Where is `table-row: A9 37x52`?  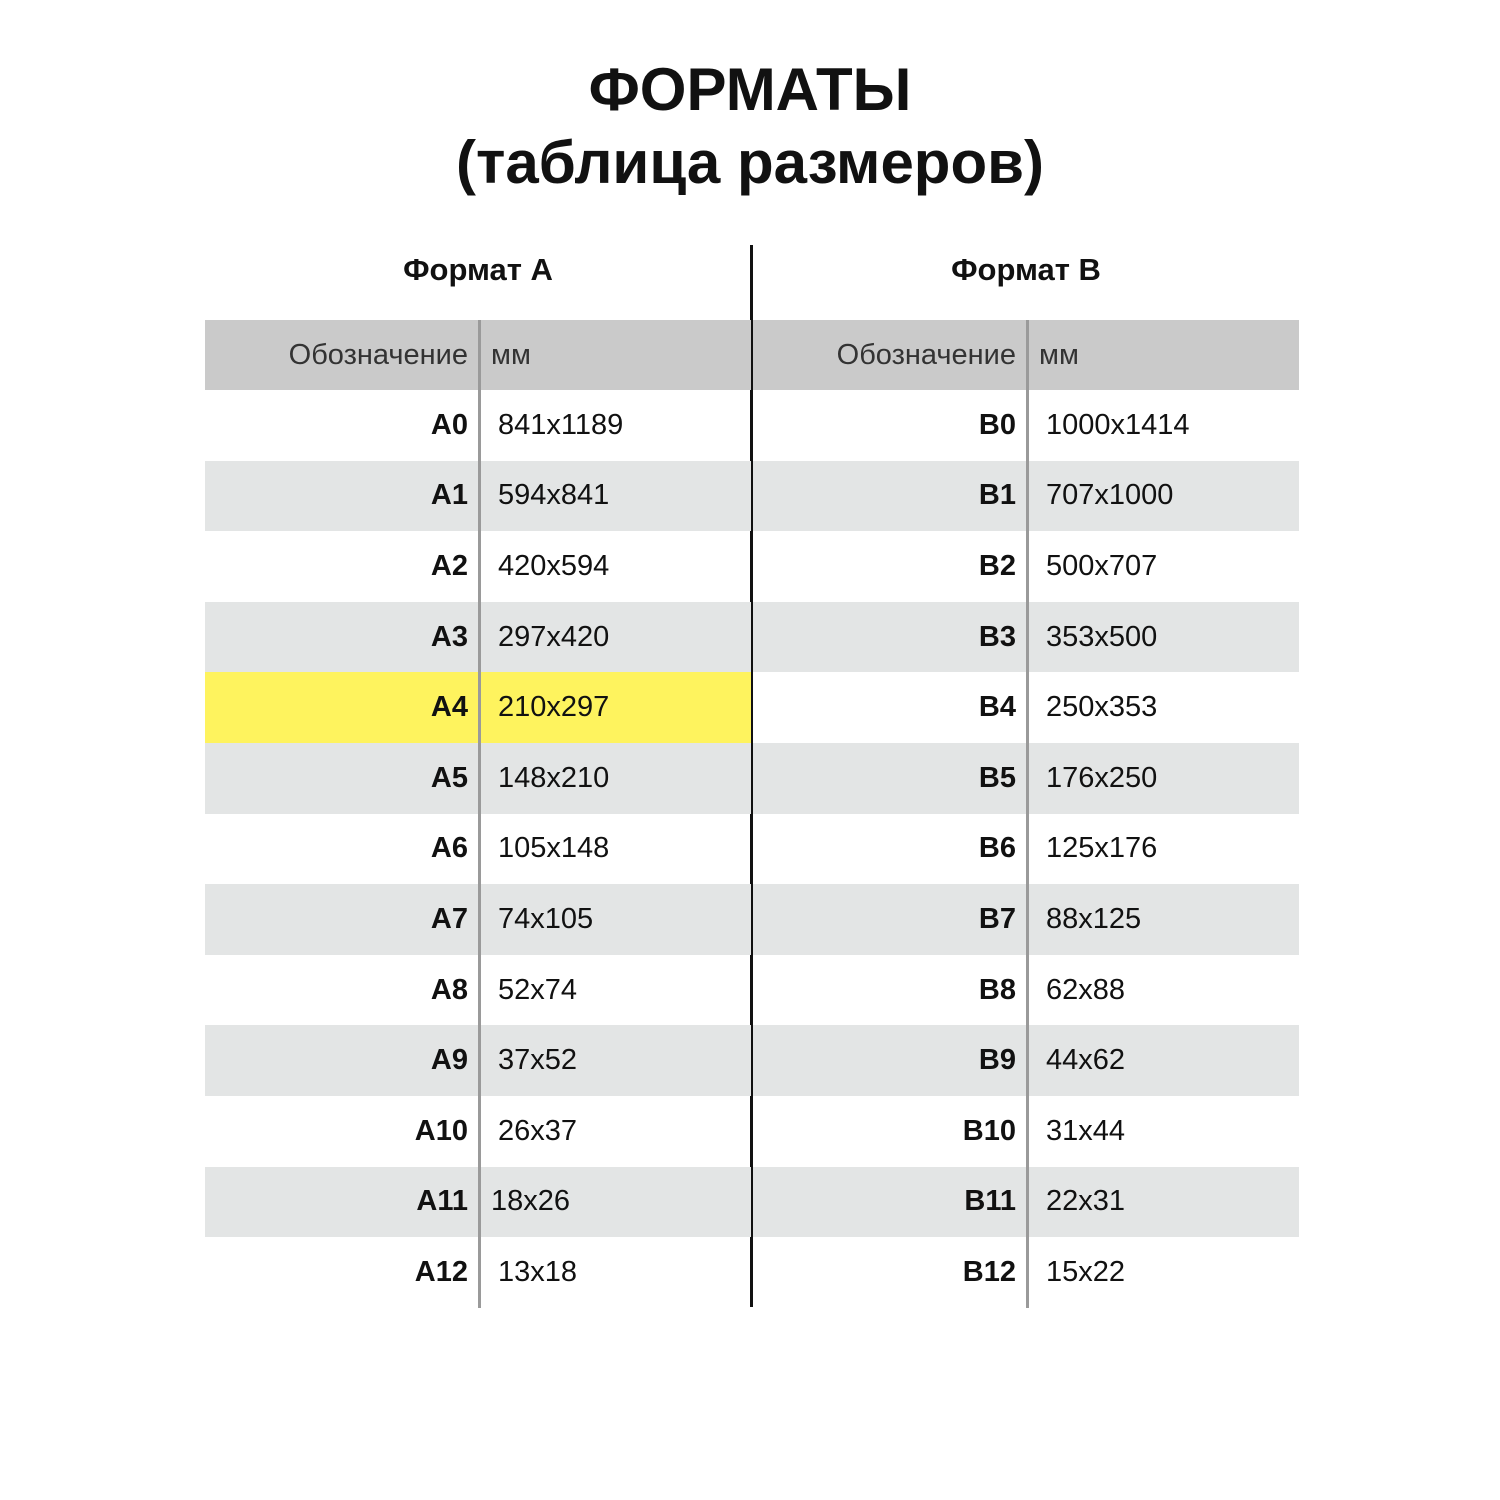
table-row: A9 37x52 is located at coordinates (478, 1060).